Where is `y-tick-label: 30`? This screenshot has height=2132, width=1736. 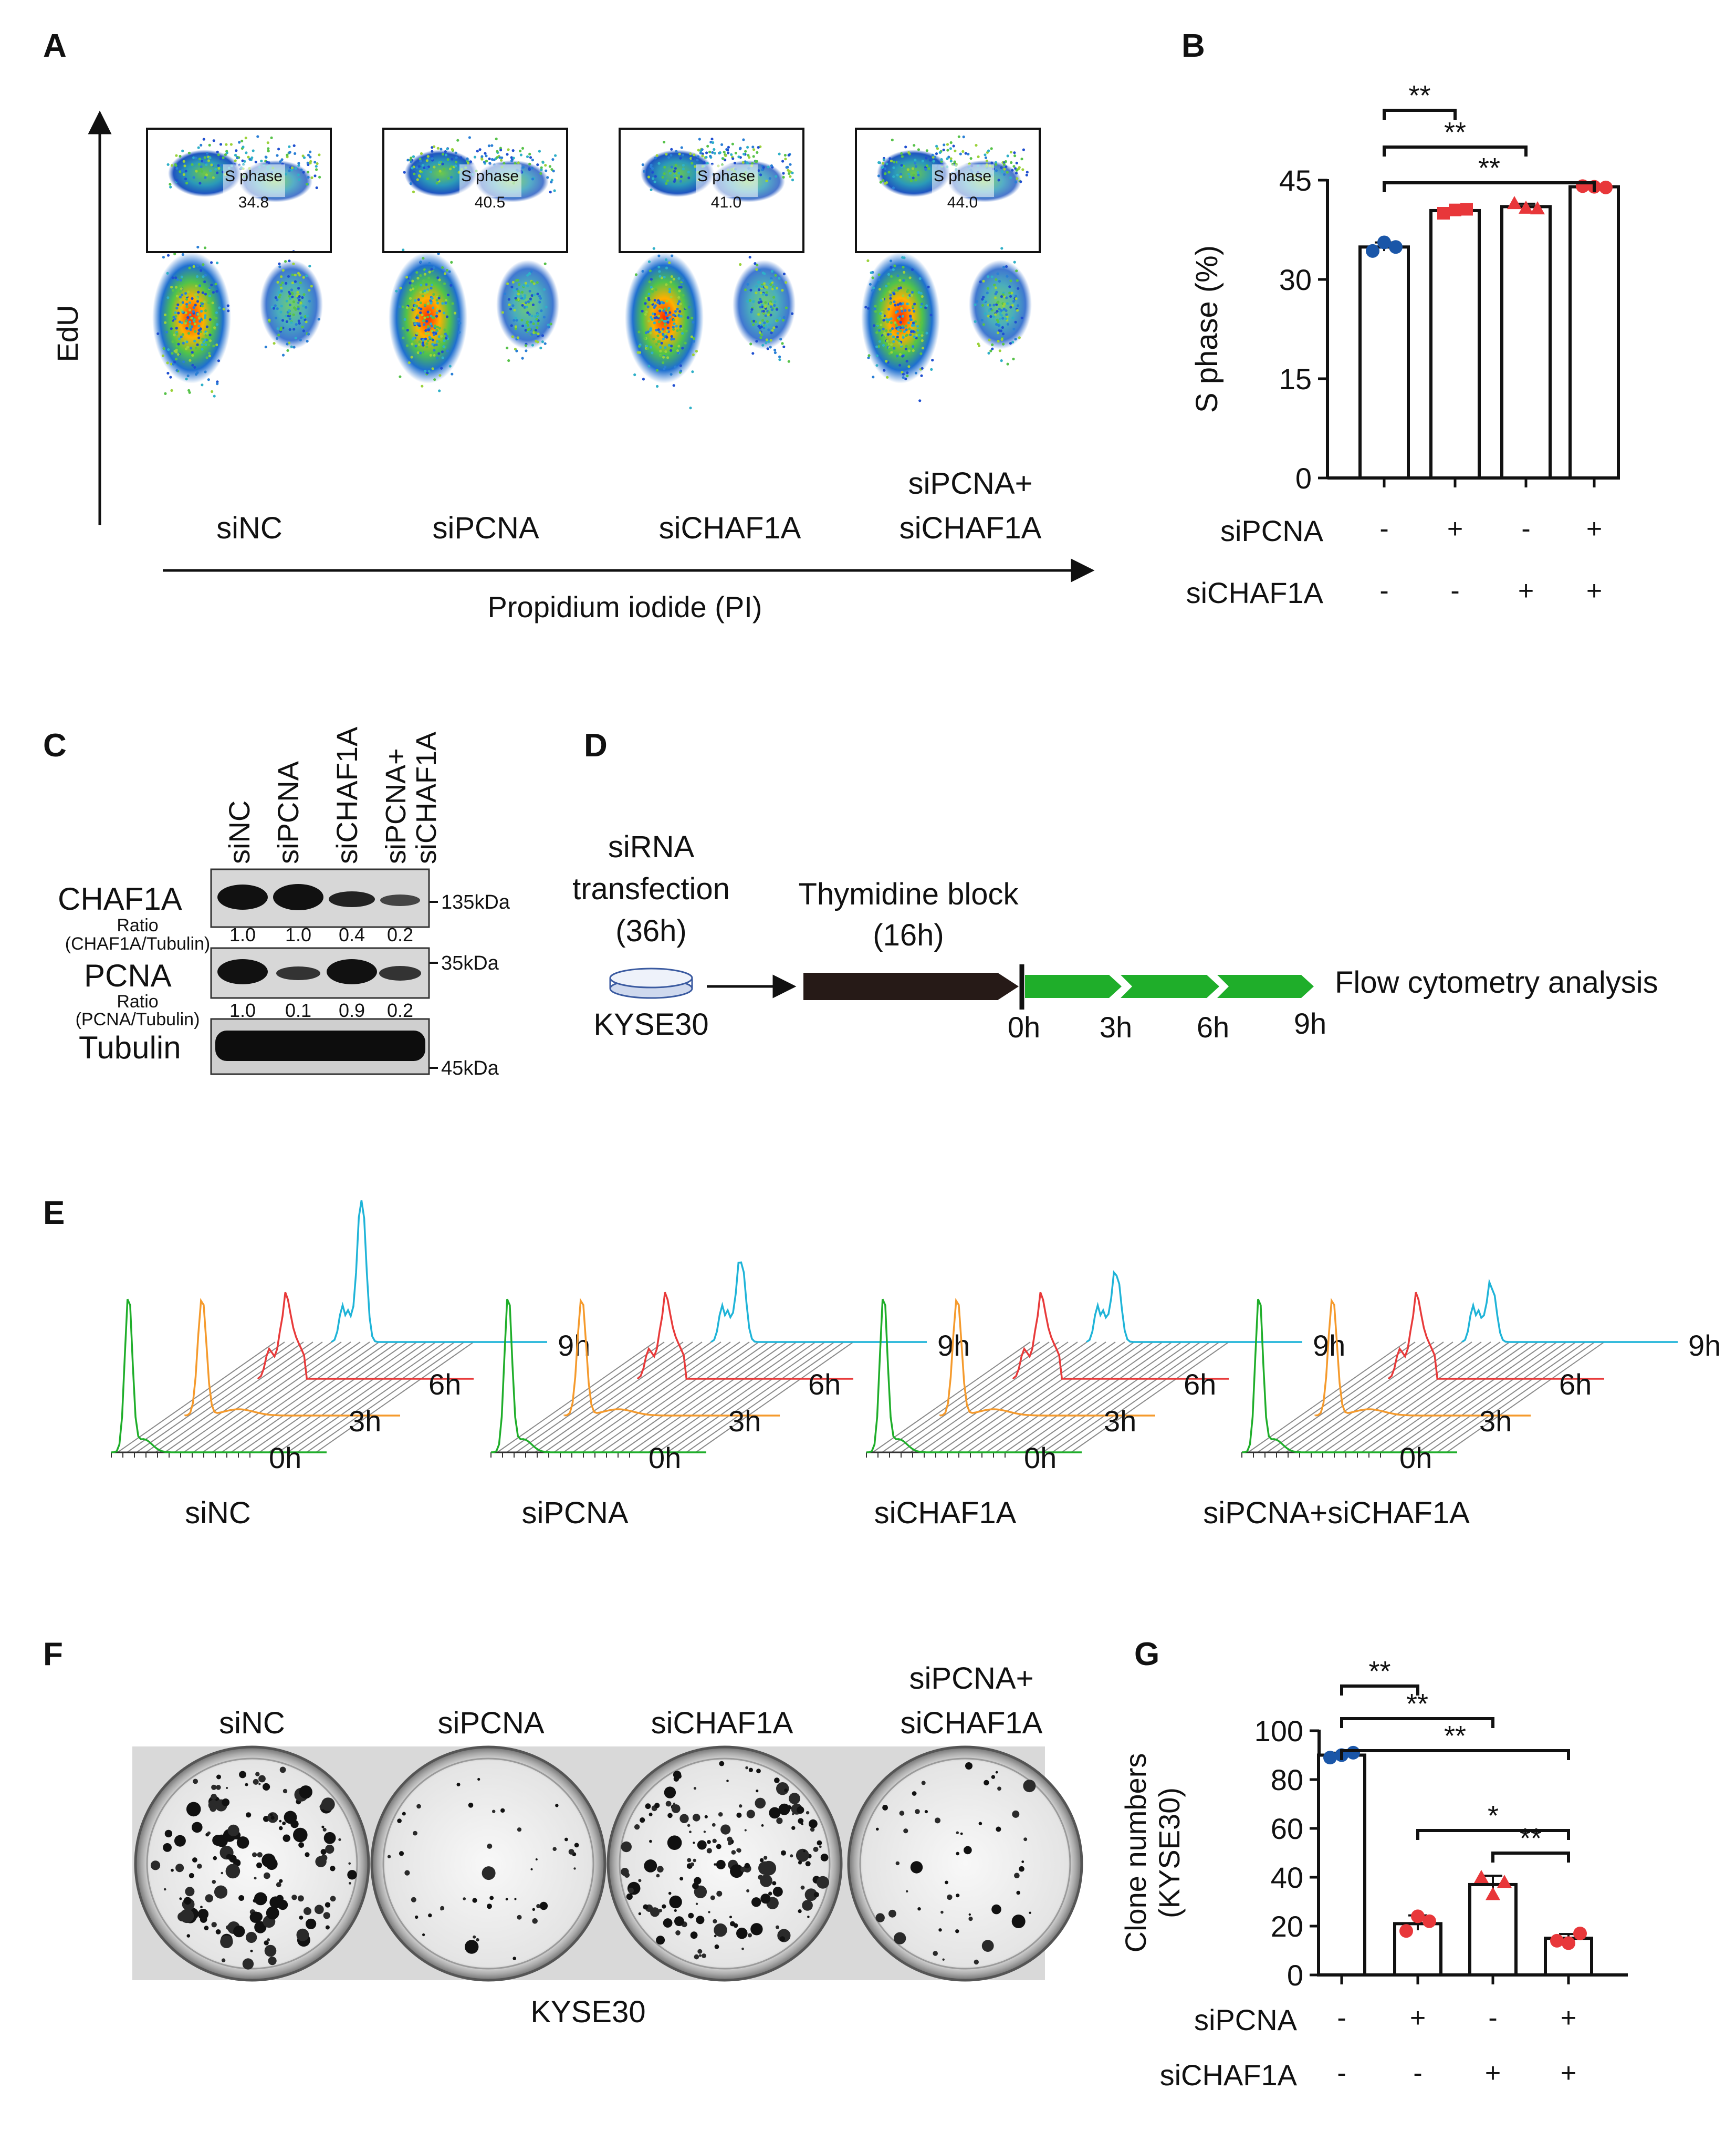
y-tick-label: 30 is located at coordinates (1295, 279).